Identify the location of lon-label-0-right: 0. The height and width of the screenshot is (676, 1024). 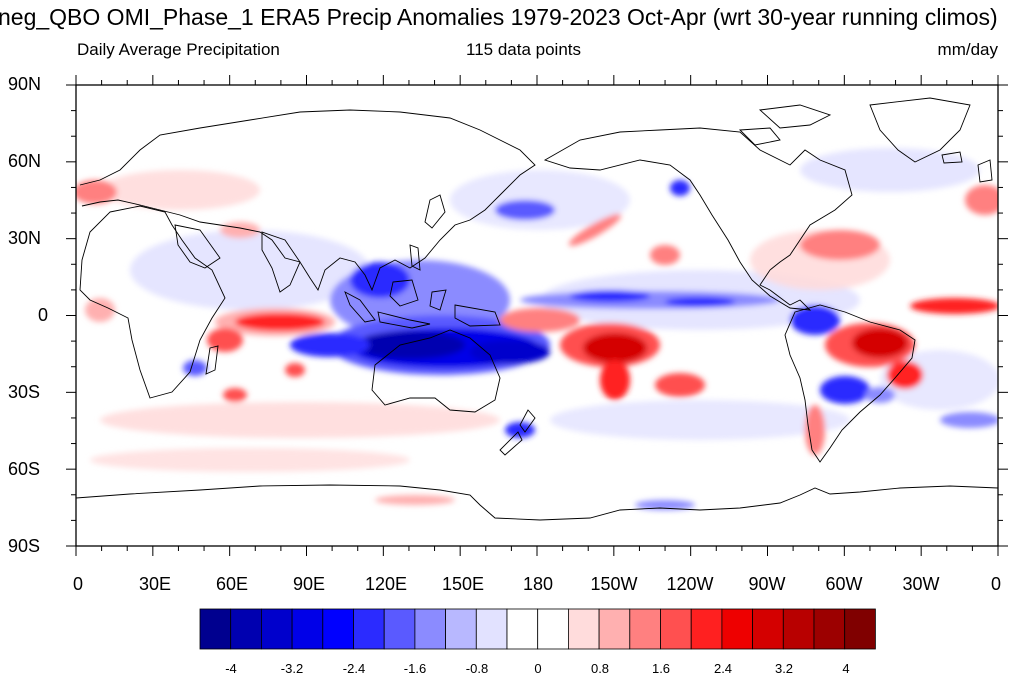
(996, 584).